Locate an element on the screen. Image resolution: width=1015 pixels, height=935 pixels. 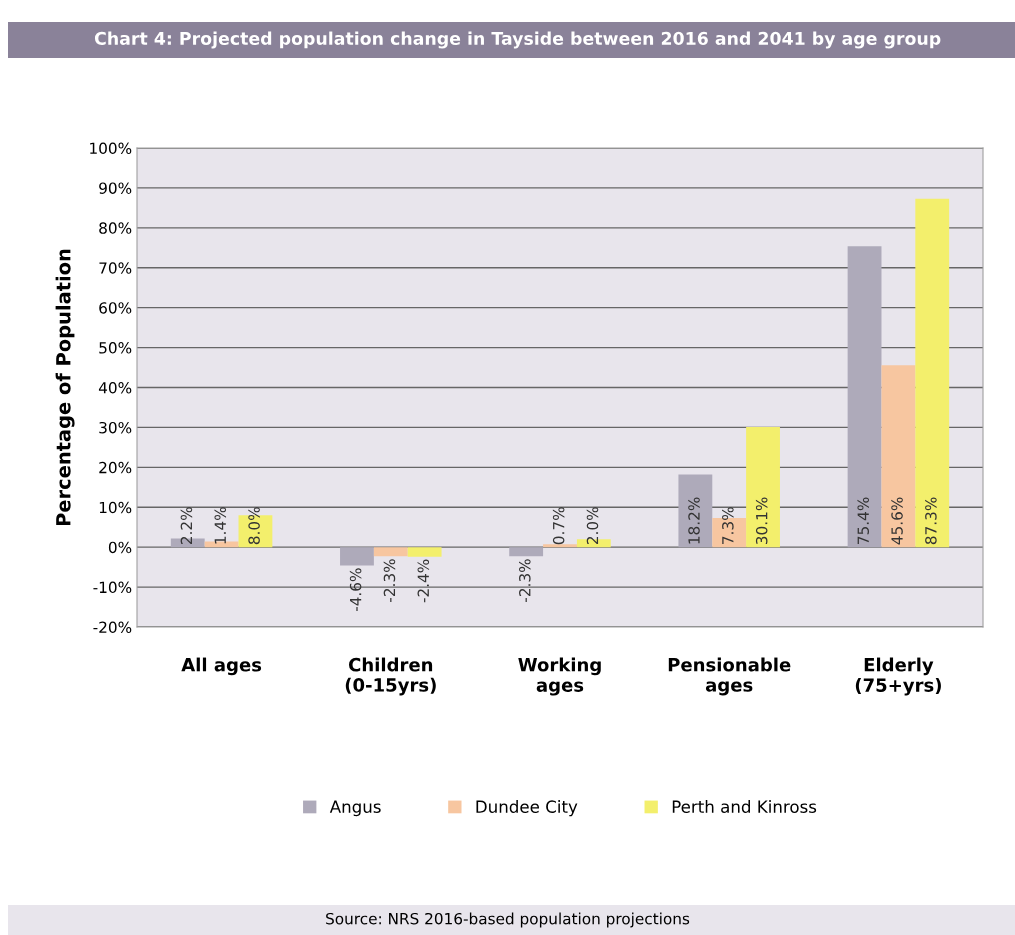
data-label: 75.4% is located at coordinates (863, 520).